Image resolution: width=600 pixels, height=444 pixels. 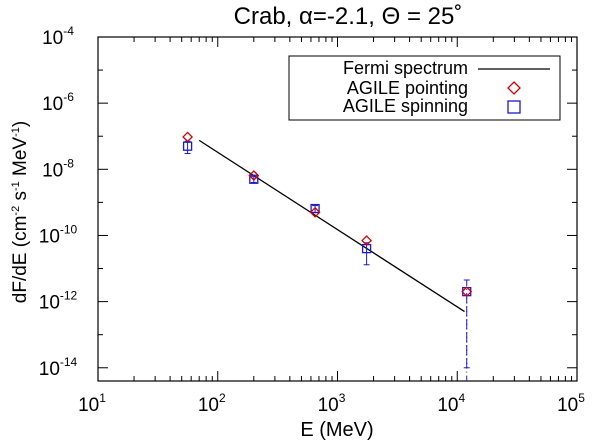 I want to click on chart-title: Crab, α=-2.1, Θ = 25˚, so click(x=348, y=16).